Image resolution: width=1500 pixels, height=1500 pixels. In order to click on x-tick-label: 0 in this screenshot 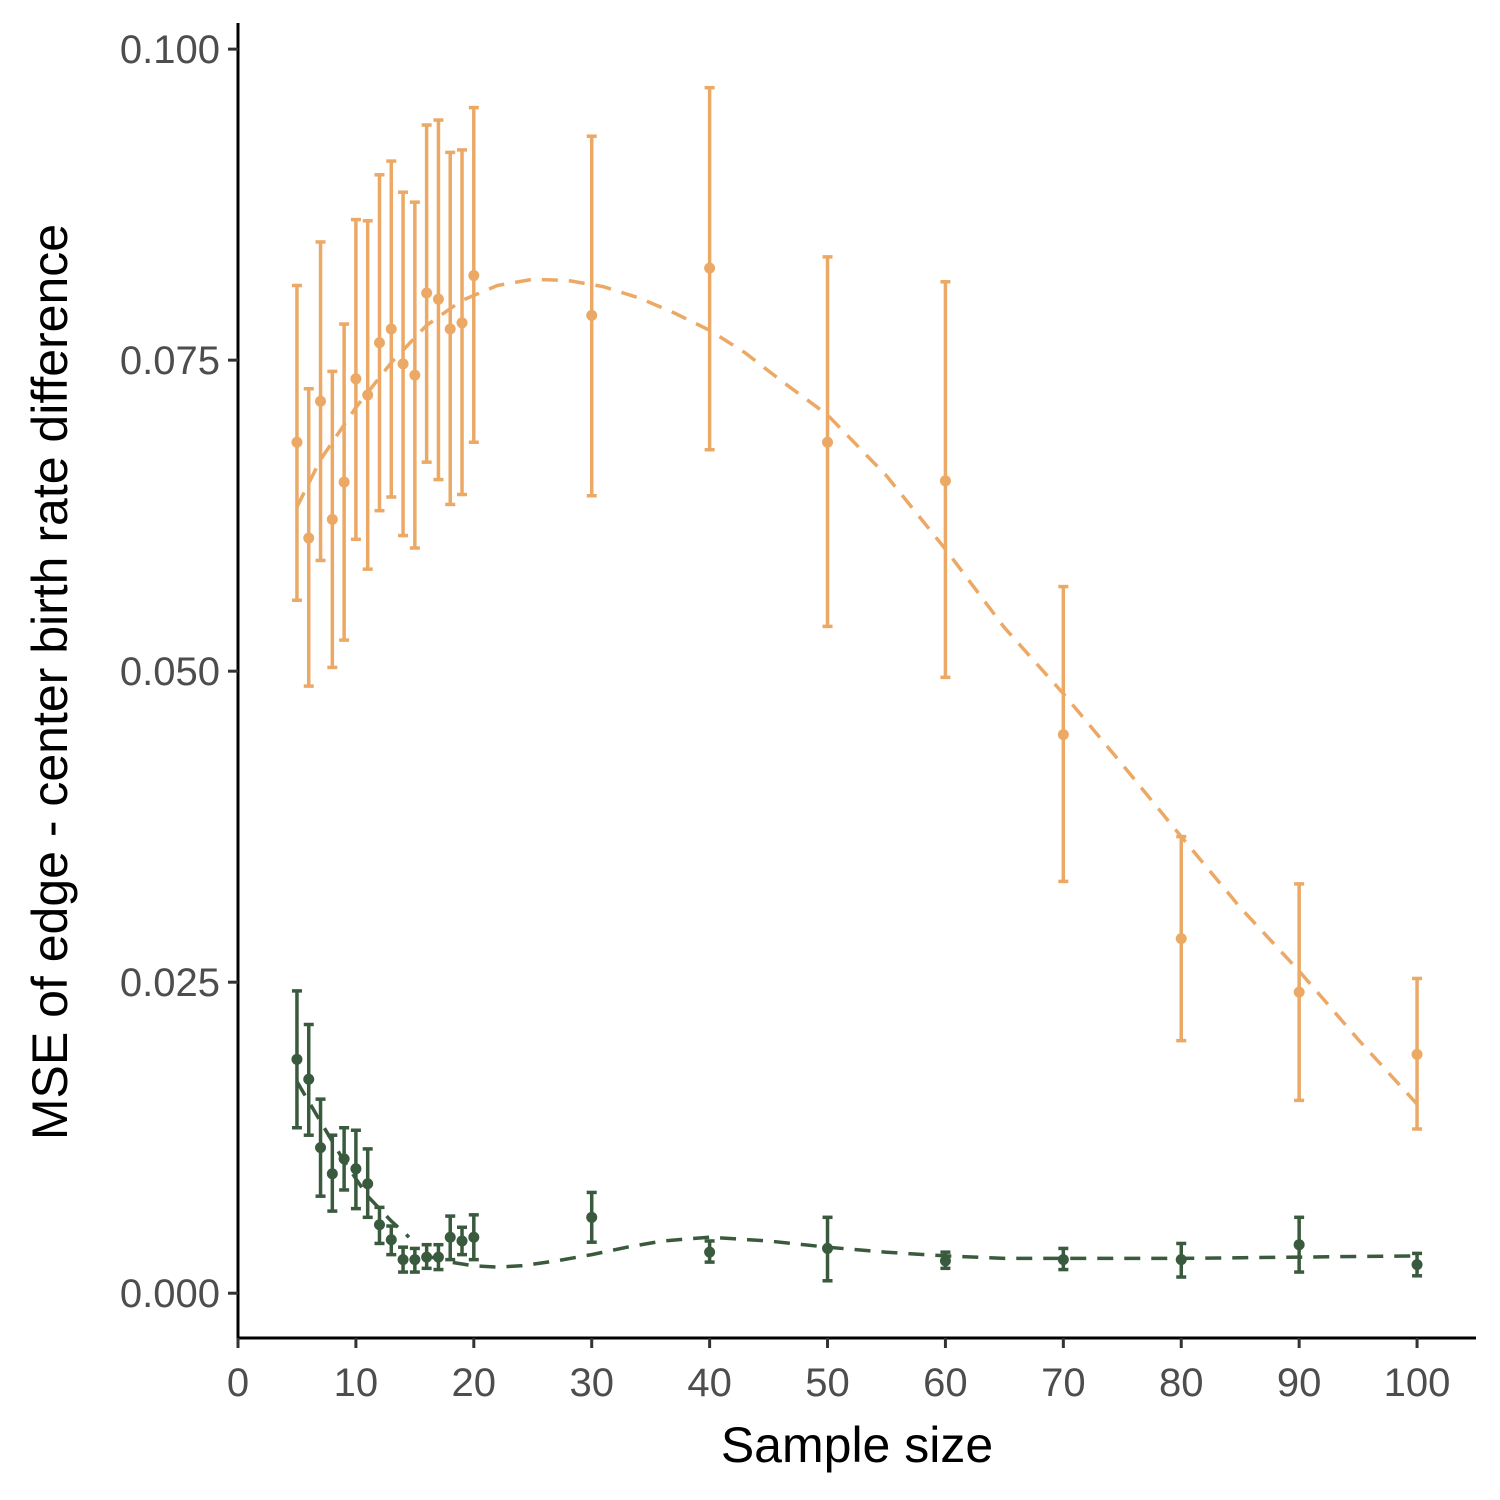, I will do `click(238, 1383)`.